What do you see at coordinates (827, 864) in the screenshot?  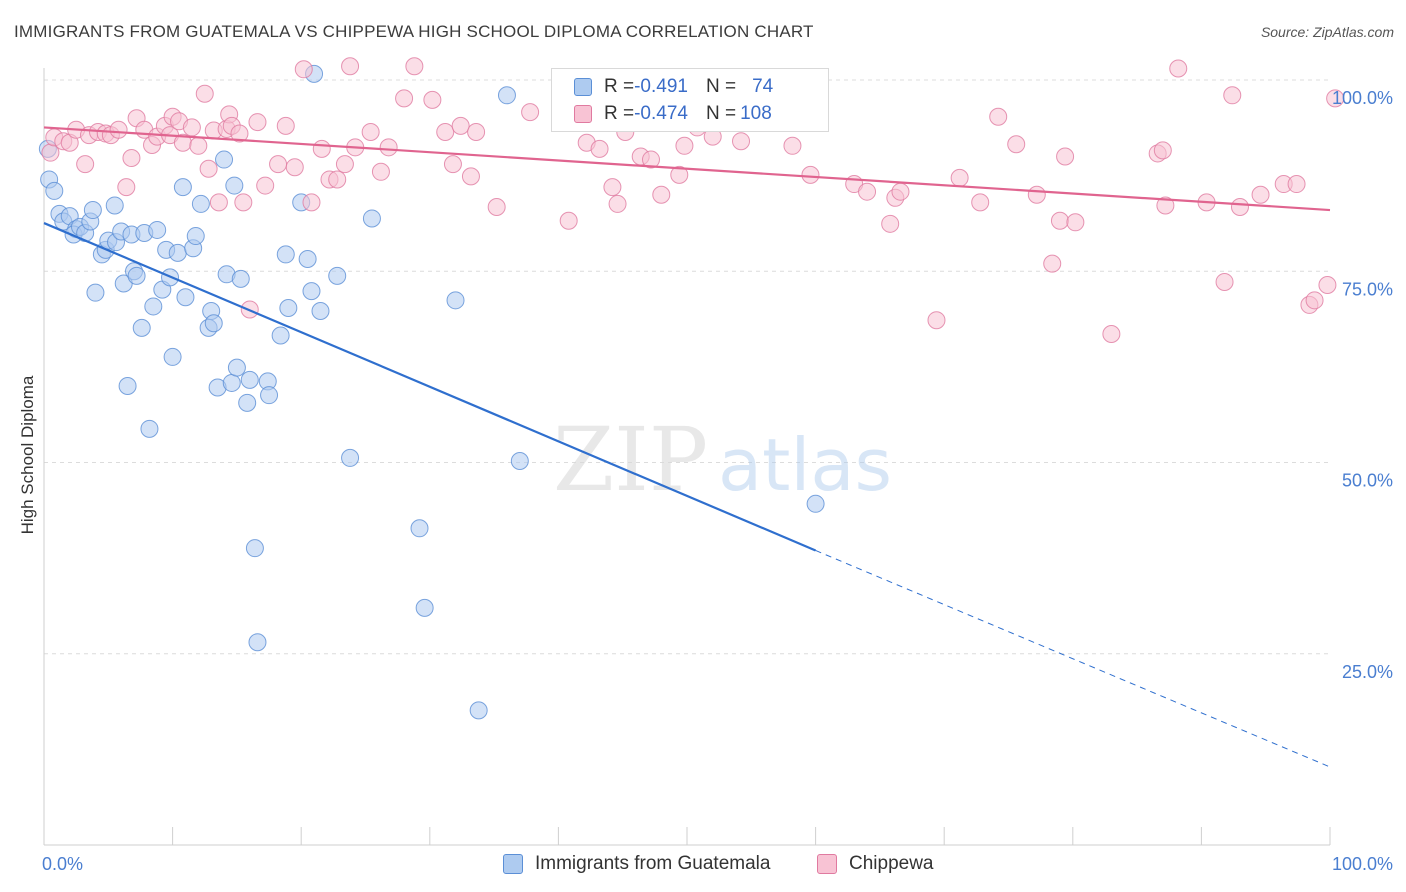 I see `legend-swatch-chippewa` at bounding box center [827, 864].